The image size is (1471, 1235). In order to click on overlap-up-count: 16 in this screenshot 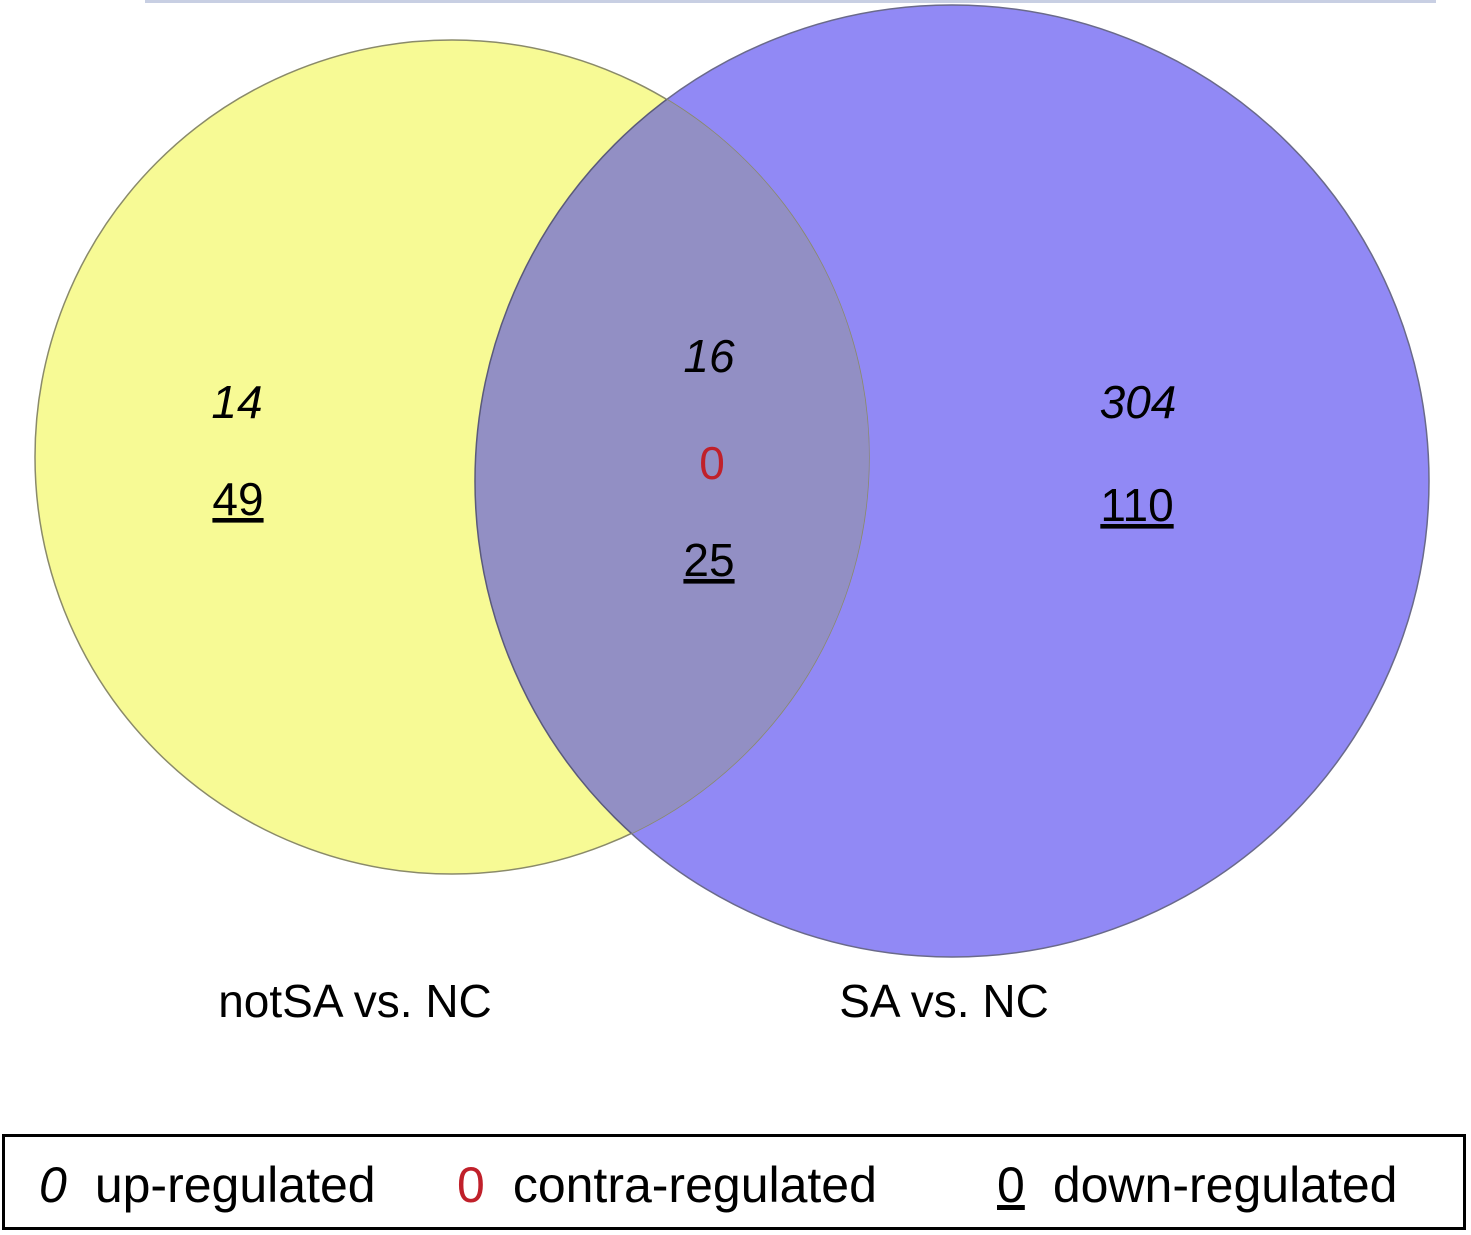, I will do `click(709, 356)`.